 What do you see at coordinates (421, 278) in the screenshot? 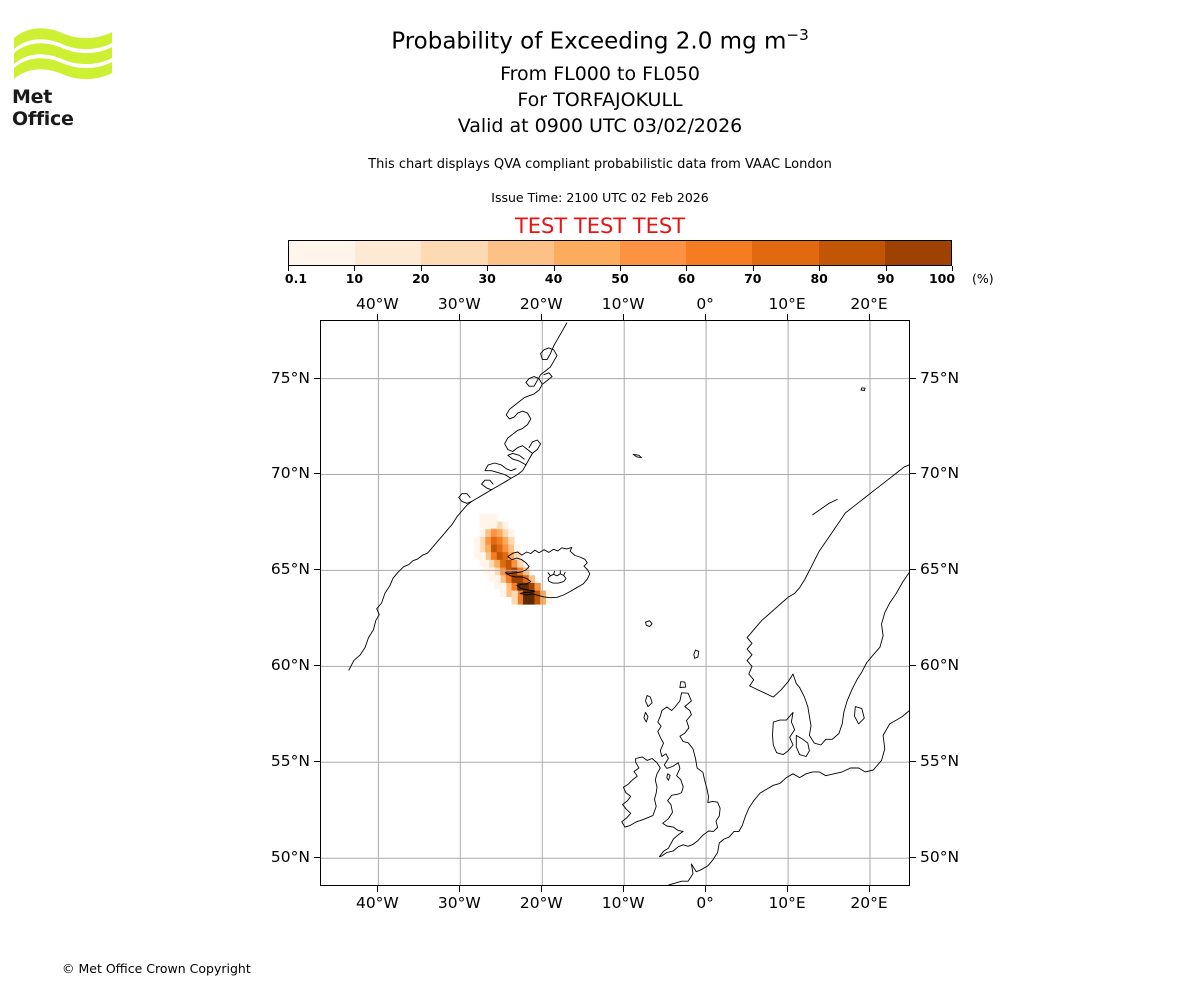
I see `colorbar-tick-label: 20` at bounding box center [421, 278].